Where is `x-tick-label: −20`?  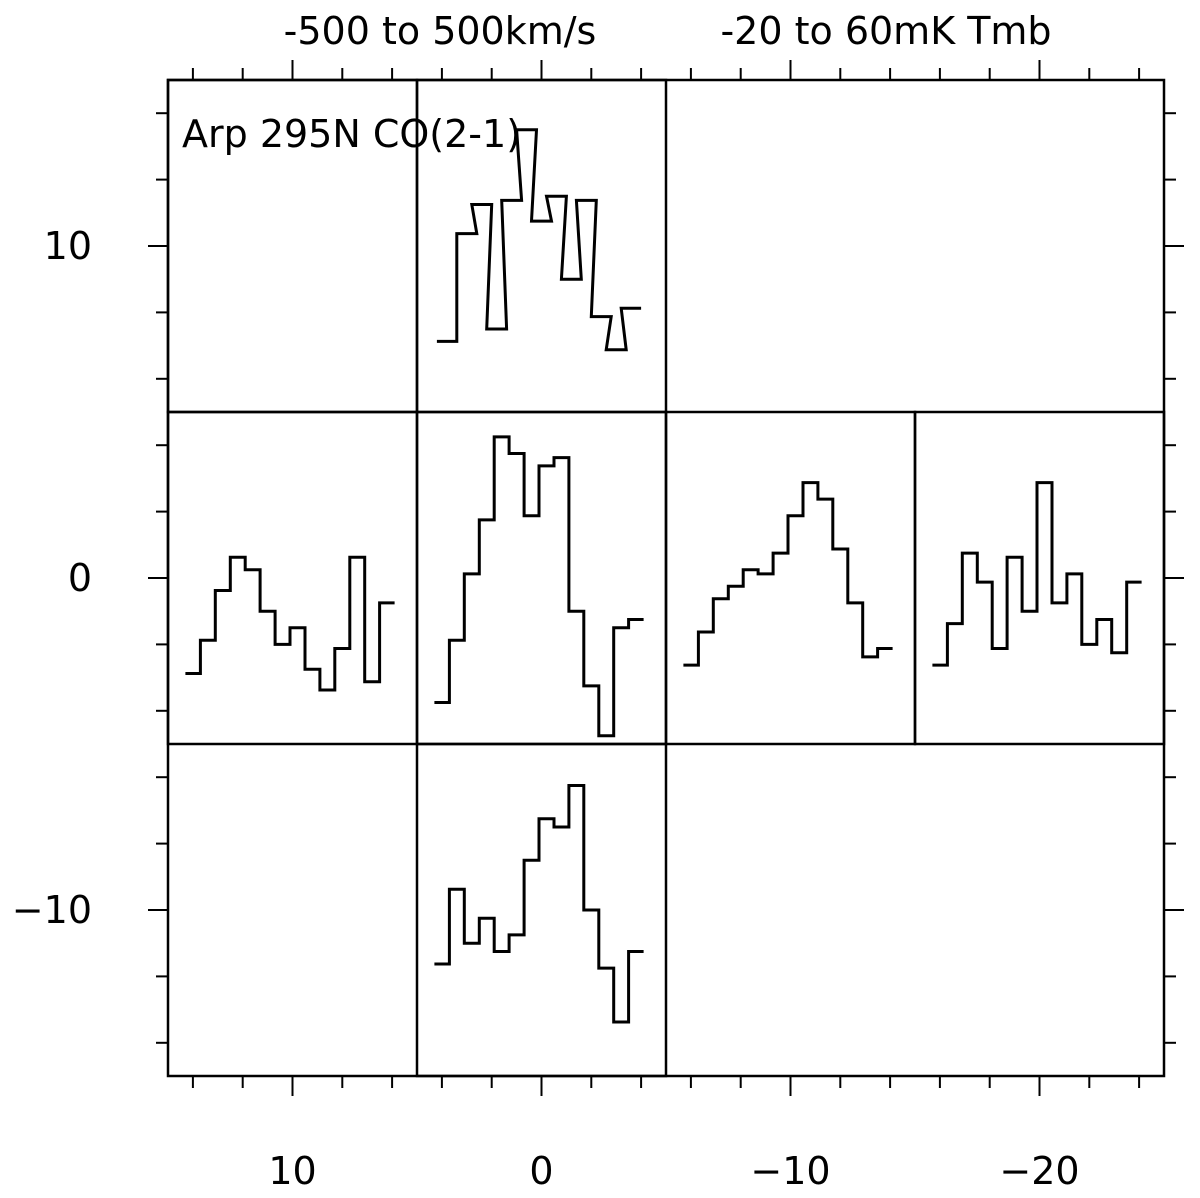
x-tick-label: −20 is located at coordinates (1039, 1171).